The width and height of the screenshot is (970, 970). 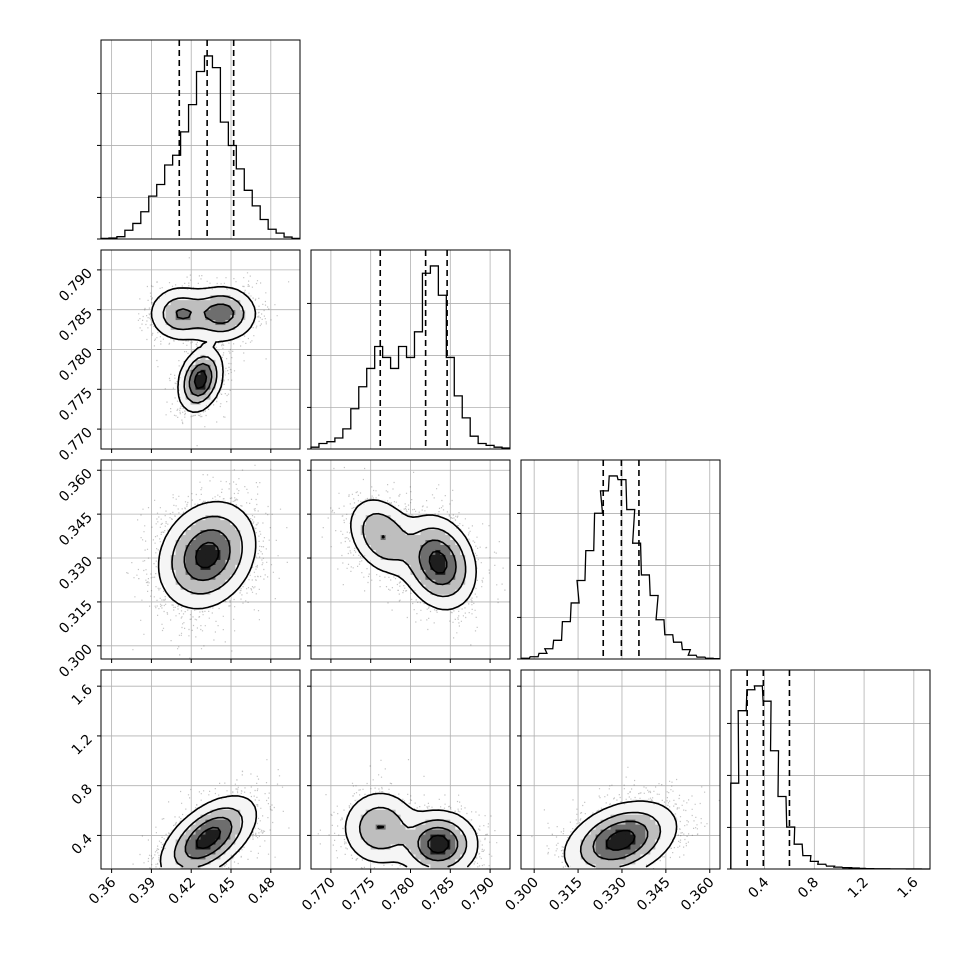 What do you see at coordinates (102, 890) in the screenshot?
I see `x-tick-label-0-0: 0.36` at bounding box center [102, 890].